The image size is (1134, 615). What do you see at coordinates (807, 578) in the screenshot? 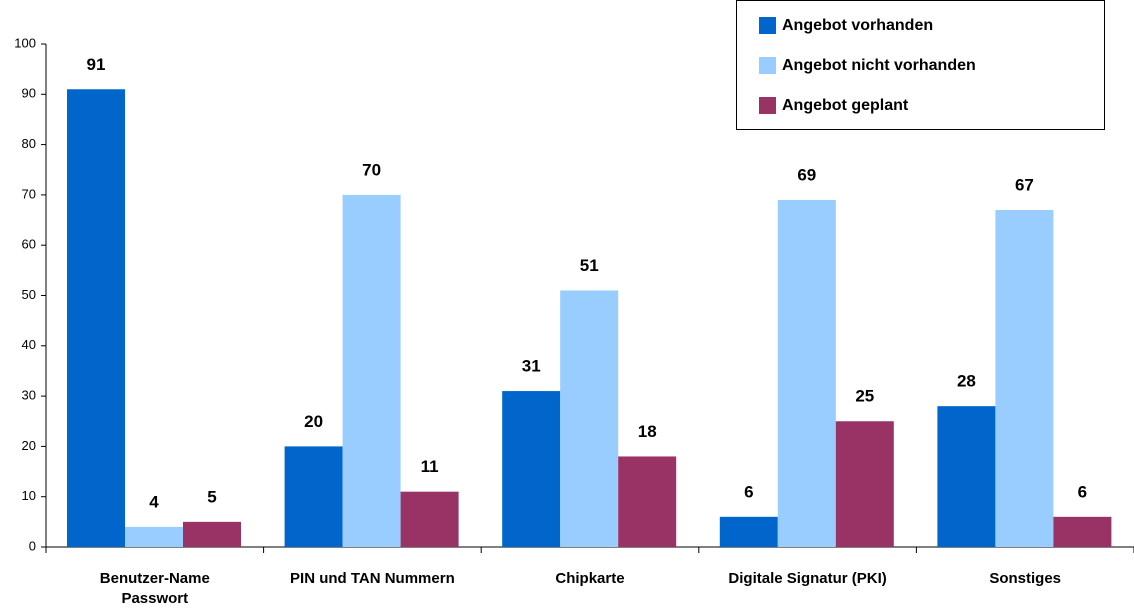
I see `x-tick-label: Digitale Signatur (PKI)` at bounding box center [807, 578].